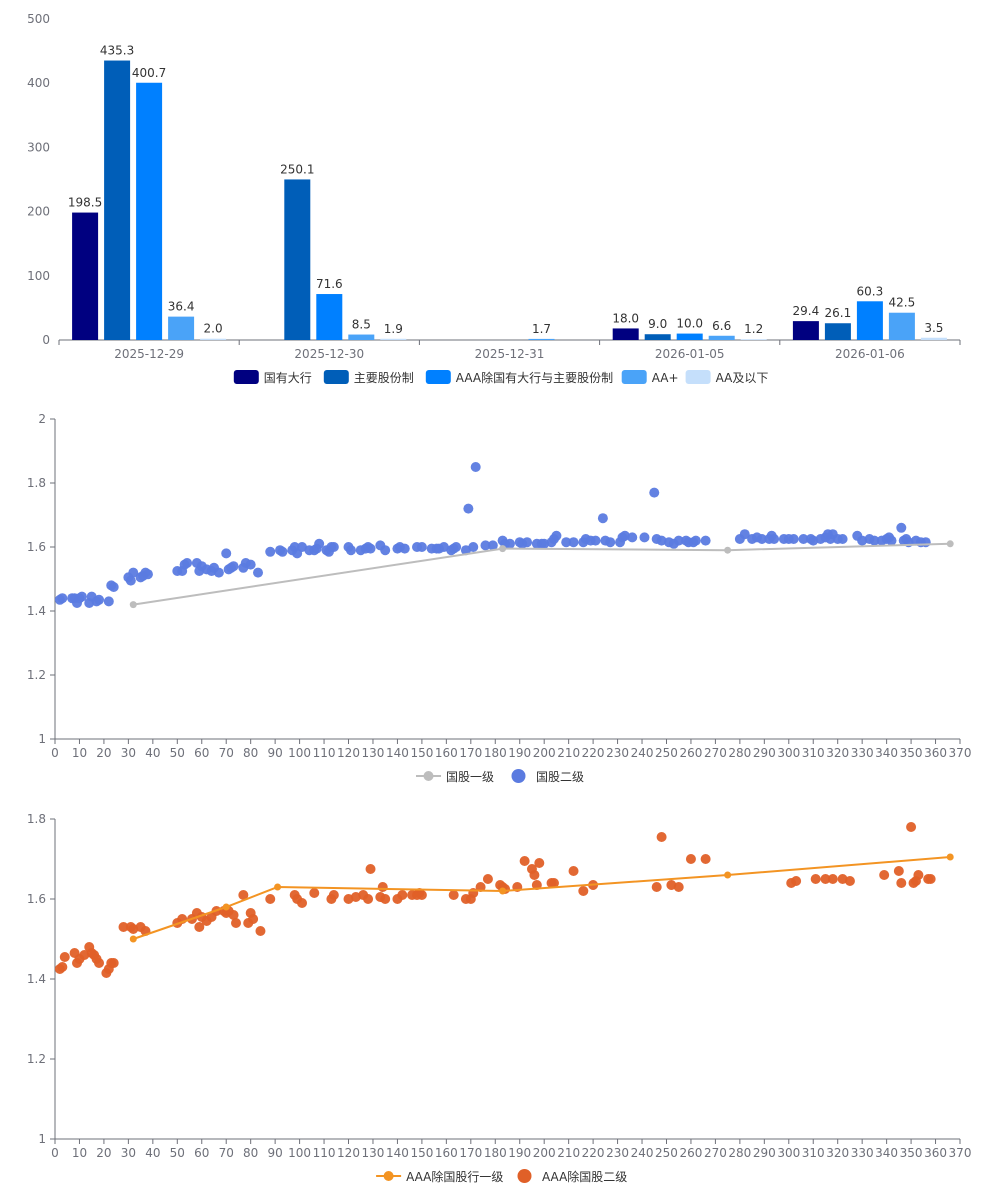 This screenshot has height=1204, width=1000. Describe the element at coordinates (813, 753) in the screenshot. I see `x-tick-label: 310` at that location.